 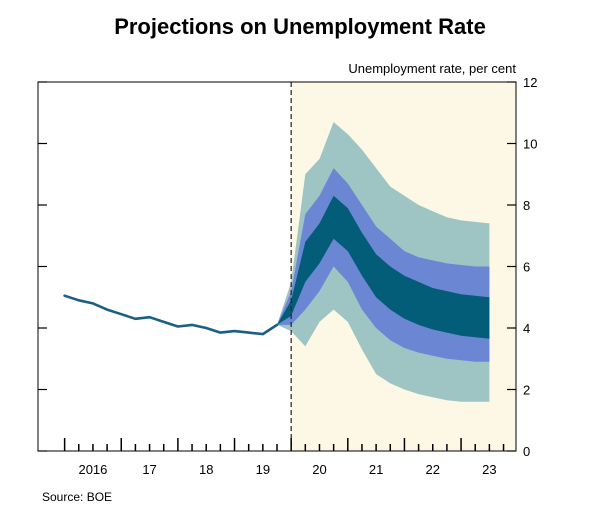 I want to click on x-tick-label: 19, so click(x=263, y=469).